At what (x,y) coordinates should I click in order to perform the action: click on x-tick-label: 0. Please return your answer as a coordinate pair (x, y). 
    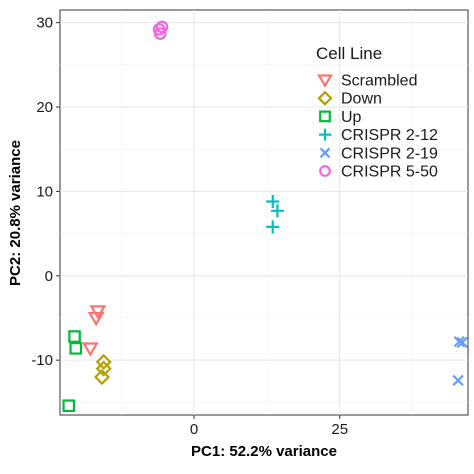
    Looking at the image, I should click on (194, 429).